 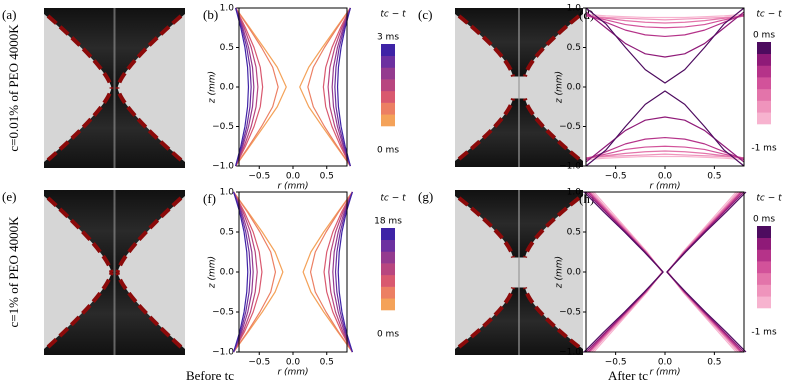 I want to click on y-tick-label: 0.5, so click(x=227, y=48).